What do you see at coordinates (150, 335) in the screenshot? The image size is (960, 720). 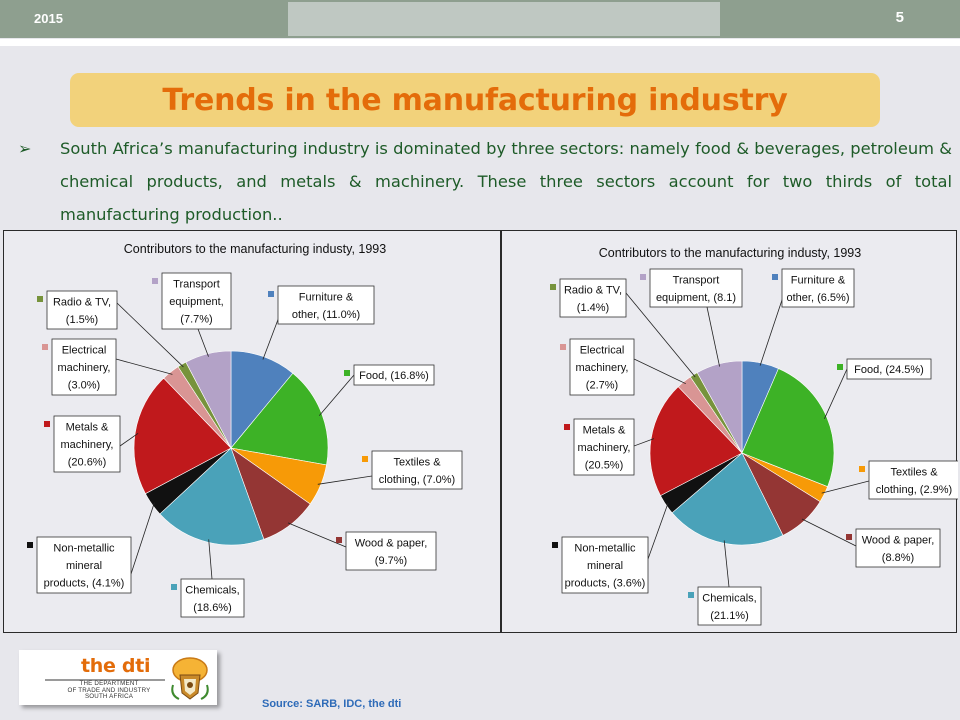 I see `leader-line-radio` at bounding box center [150, 335].